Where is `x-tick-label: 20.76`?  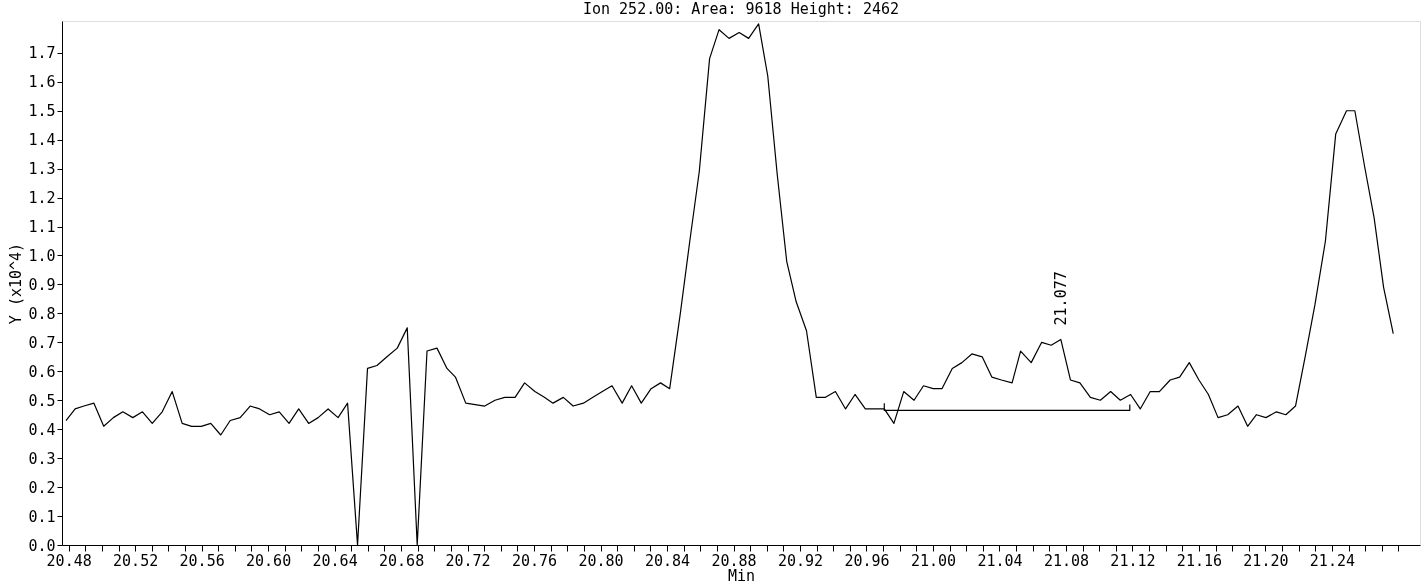
x-tick-label: 20.76 is located at coordinates (534, 560).